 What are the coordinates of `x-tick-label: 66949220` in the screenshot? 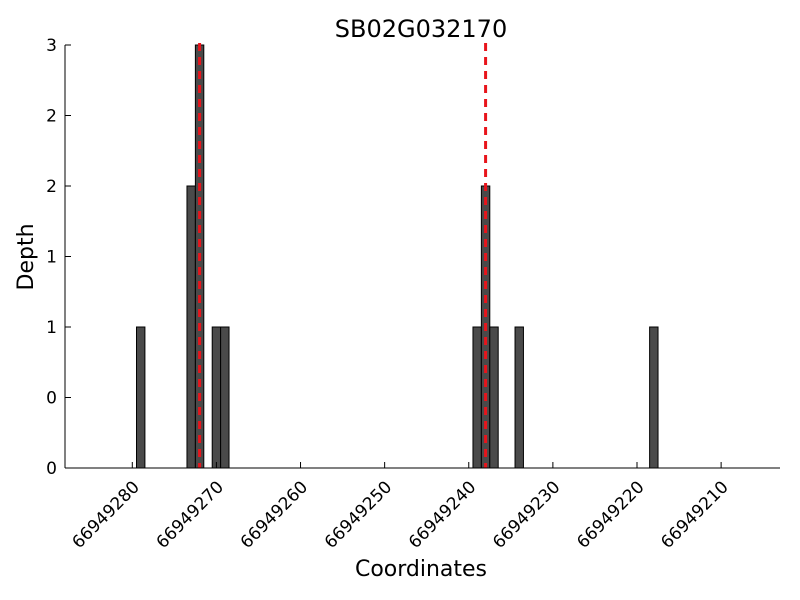 It's located at (610, 514).